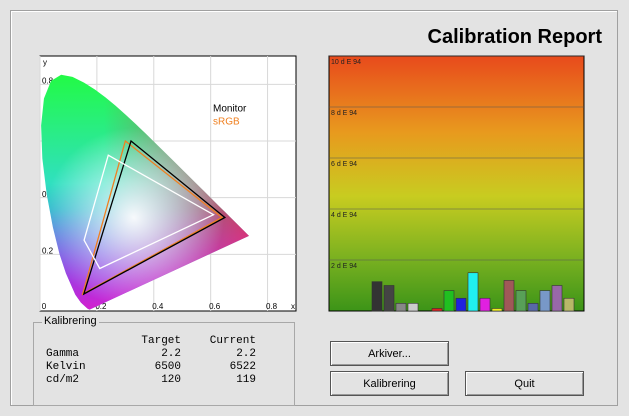 Image resolution: width=629 pixels, height=416 pixels. I want to click on x-axis-label: x, so click(293, 306).